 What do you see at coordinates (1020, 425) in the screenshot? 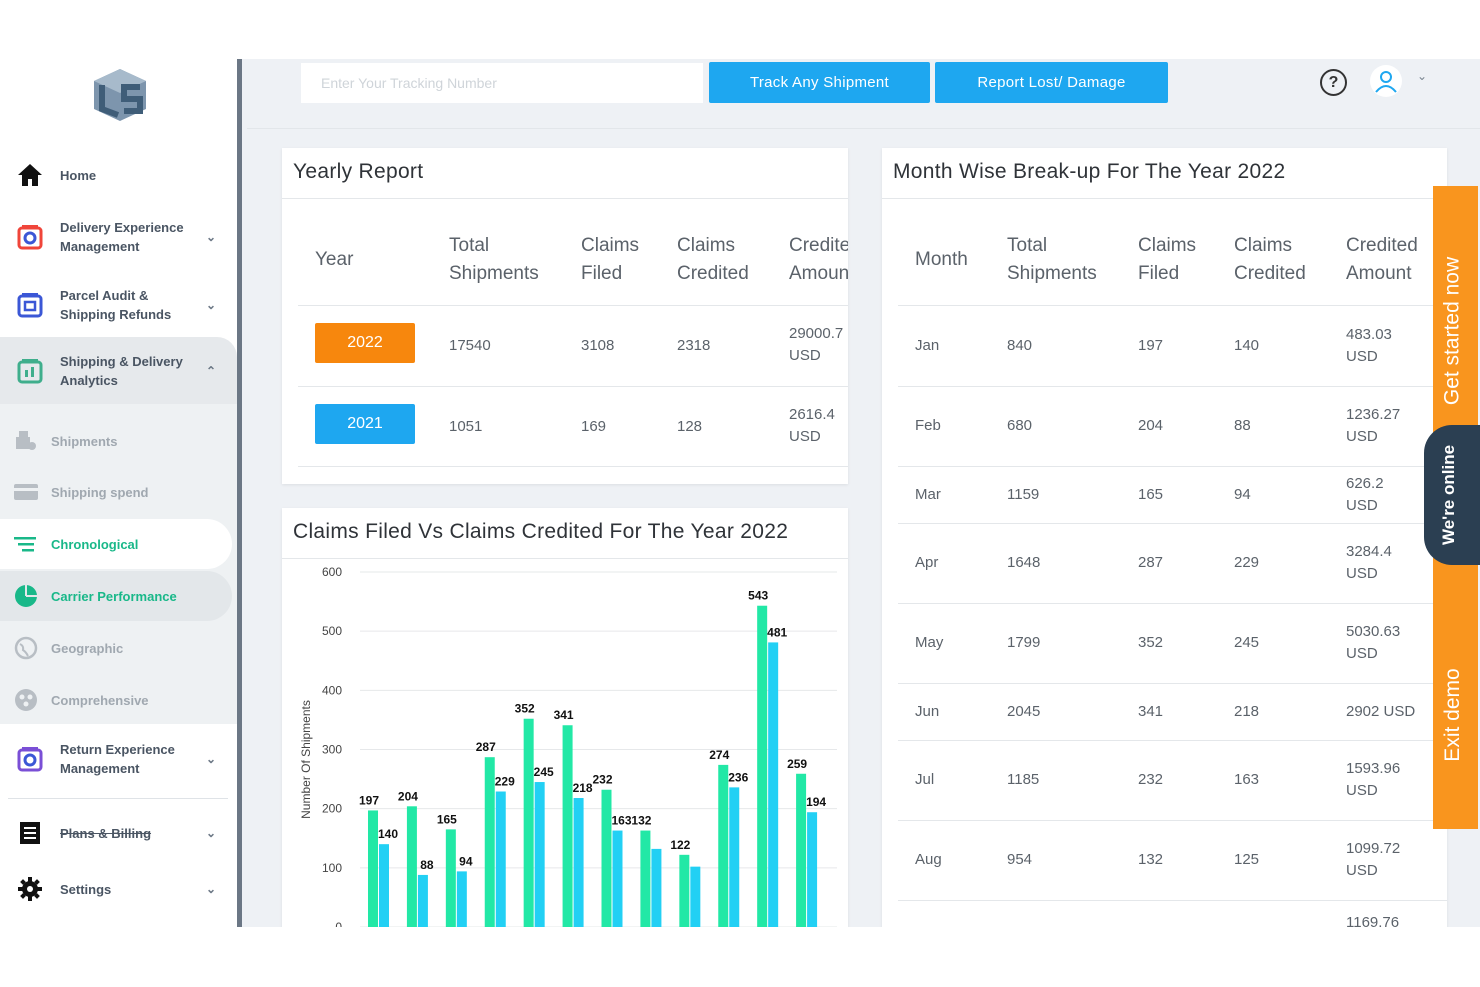
I see `total-shipments-cell: 680` at bounding box center [1020, 425].